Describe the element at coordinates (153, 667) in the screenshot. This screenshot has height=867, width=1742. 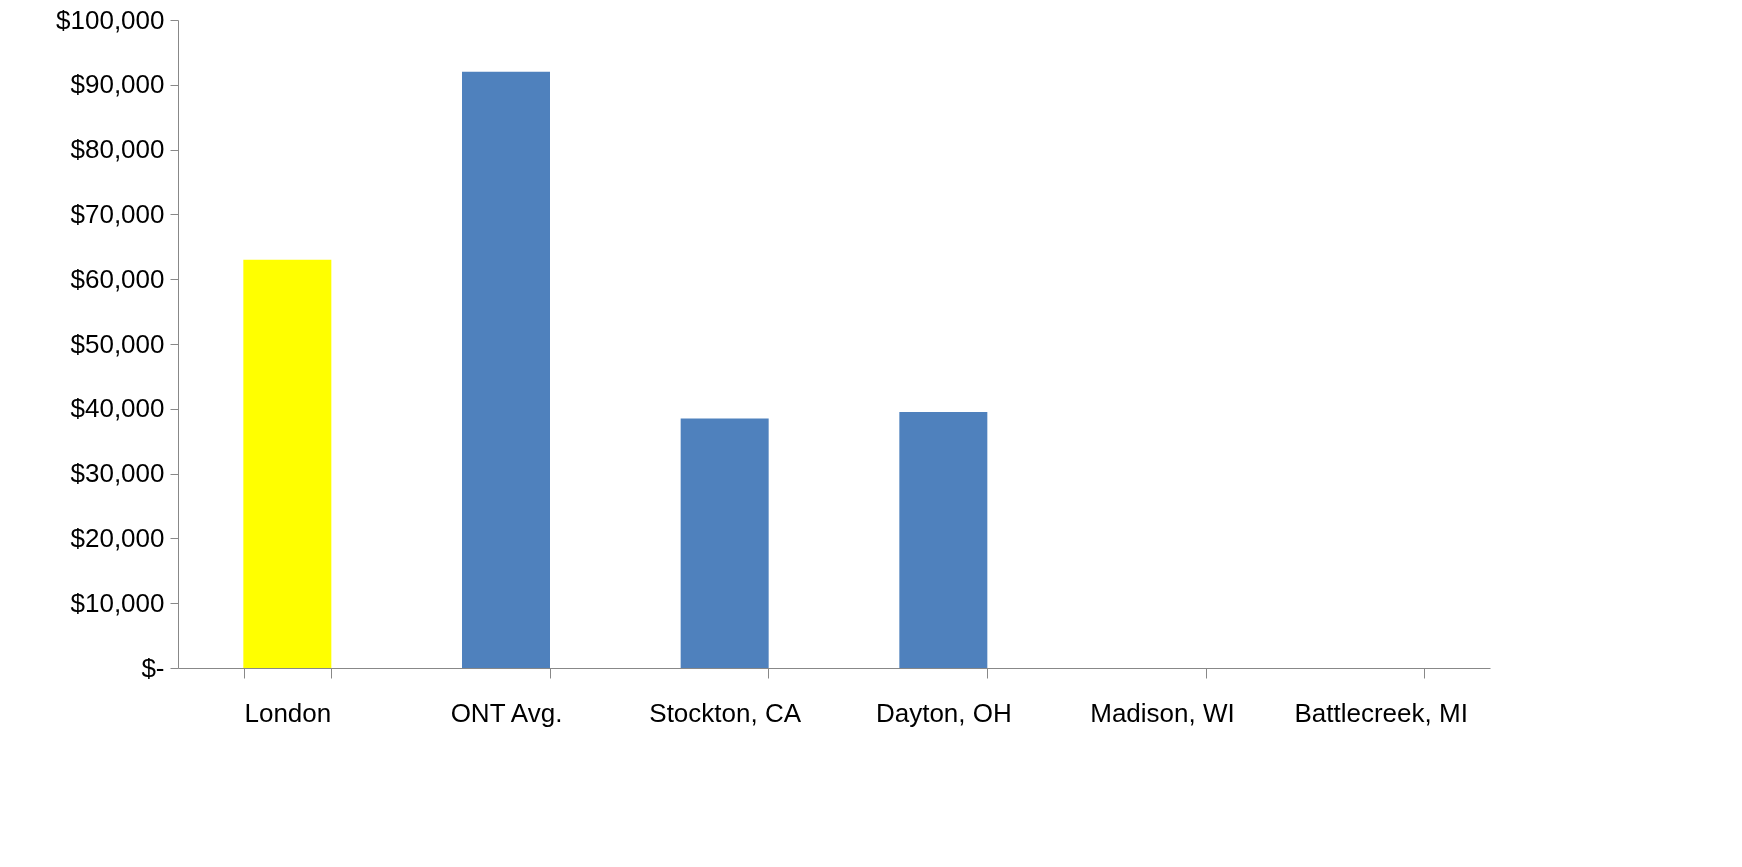
I see `y-tick-label: $-` at that location.